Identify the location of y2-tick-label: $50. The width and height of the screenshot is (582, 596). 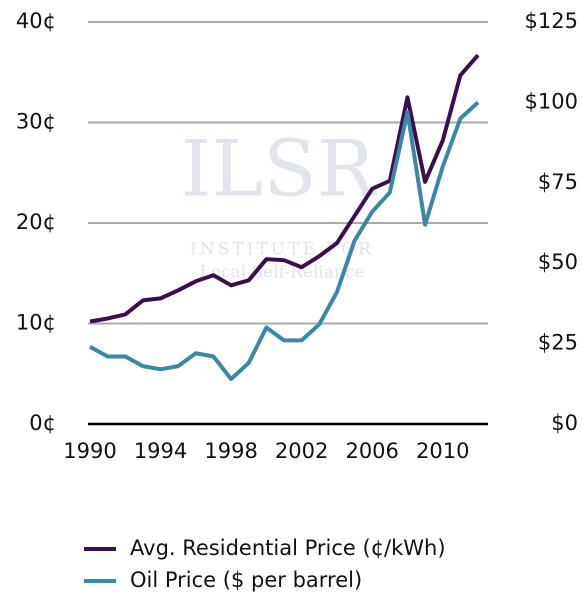
(558, 262).